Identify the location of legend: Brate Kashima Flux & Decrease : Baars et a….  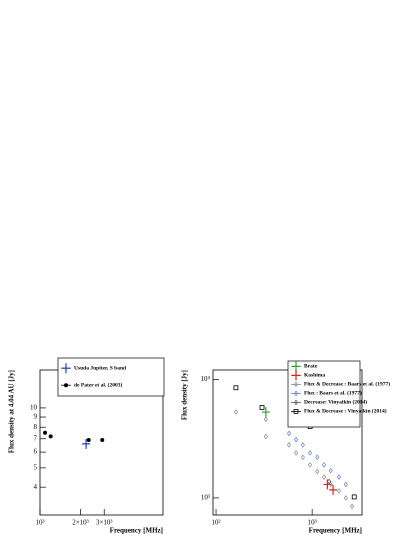
(338, 394).